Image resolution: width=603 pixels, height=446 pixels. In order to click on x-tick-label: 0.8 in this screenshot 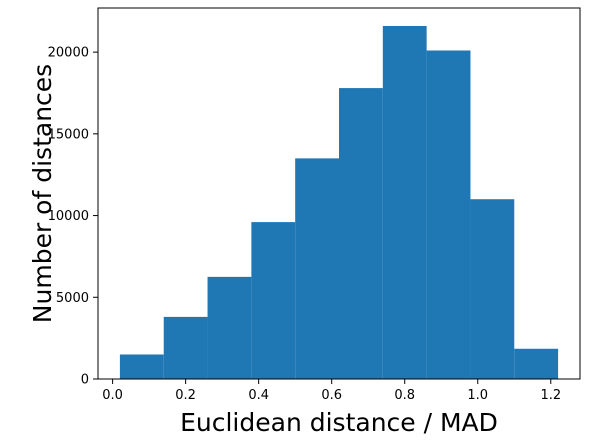, I will do `click(404, 395)`.